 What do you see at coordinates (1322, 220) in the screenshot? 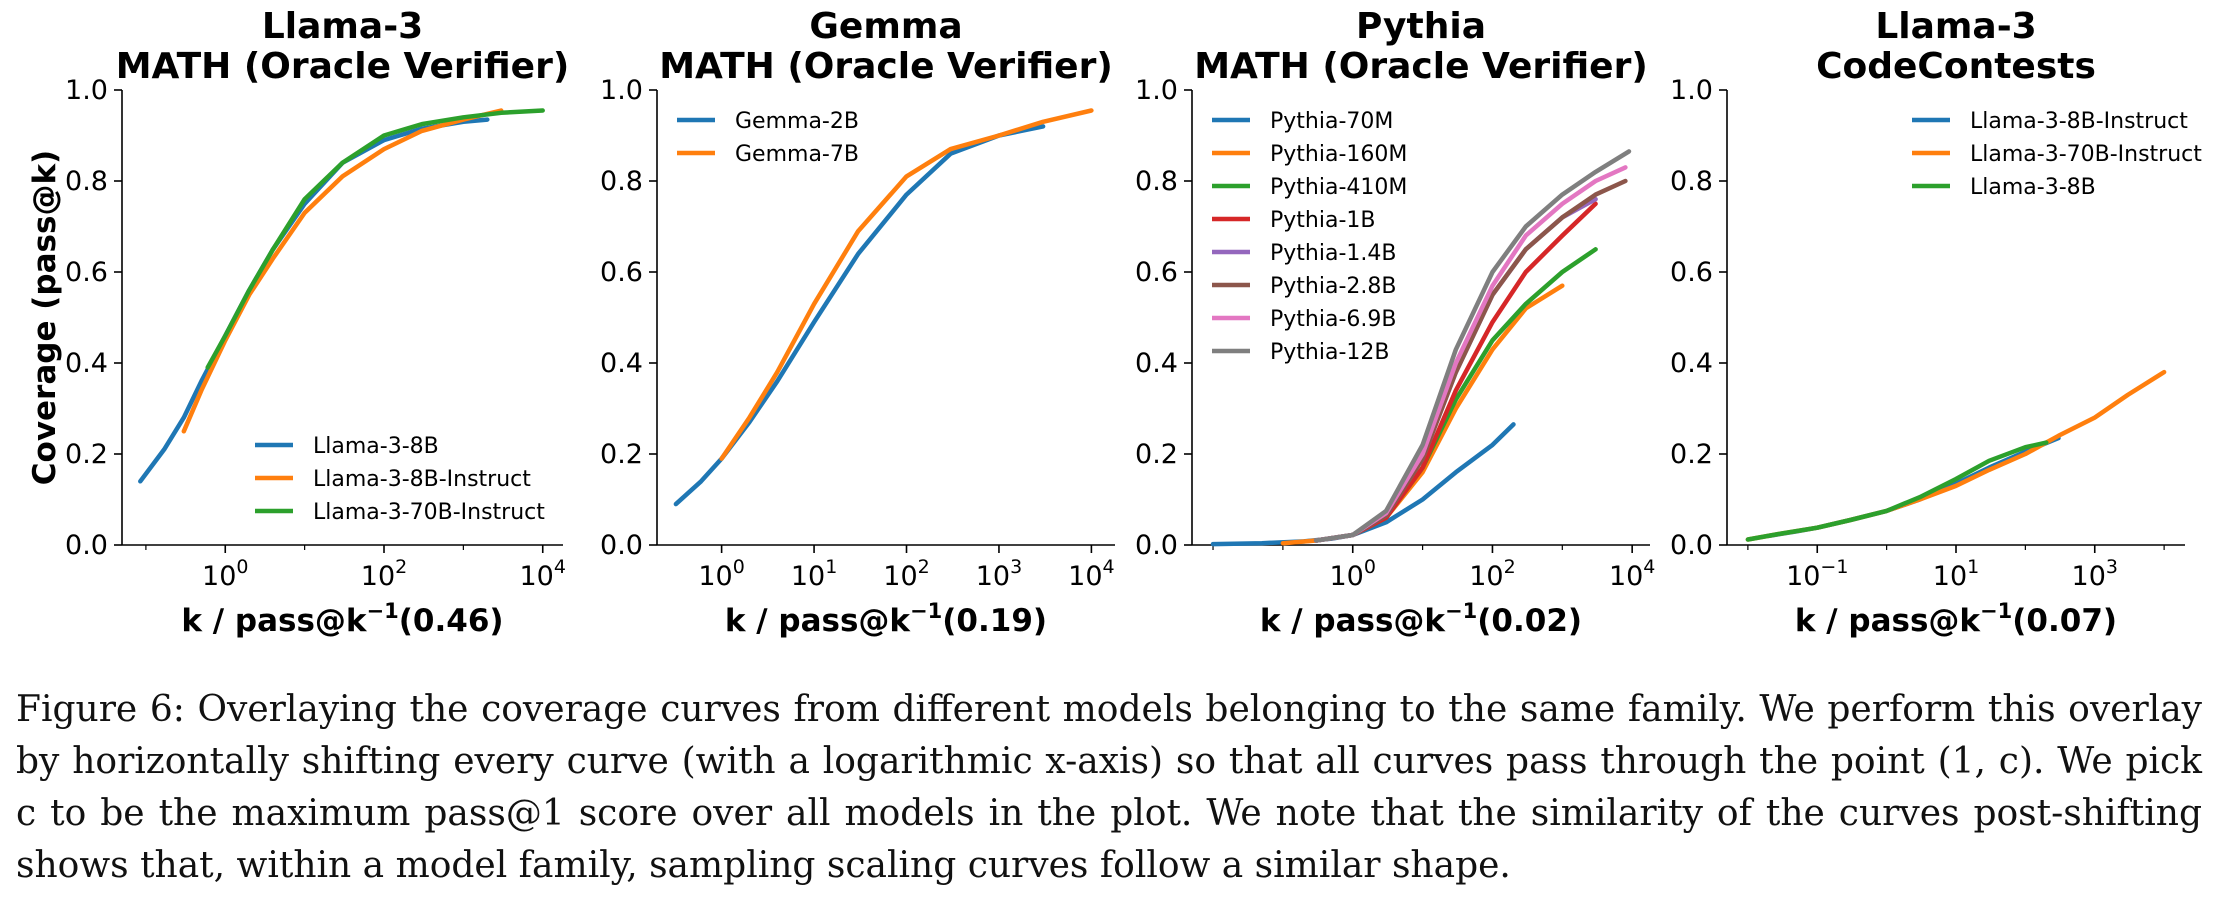
I see `legend-entry: Pythia-1B` at bounding box center [1322, 220].